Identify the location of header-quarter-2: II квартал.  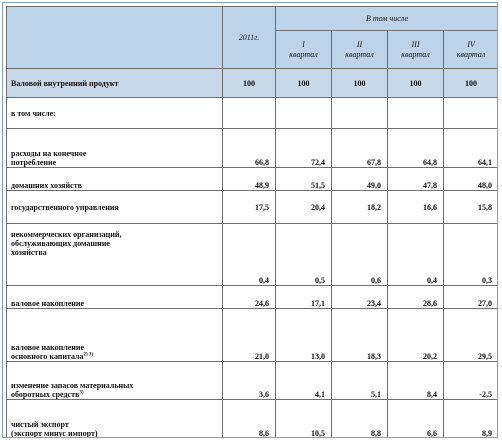
(359, 49).